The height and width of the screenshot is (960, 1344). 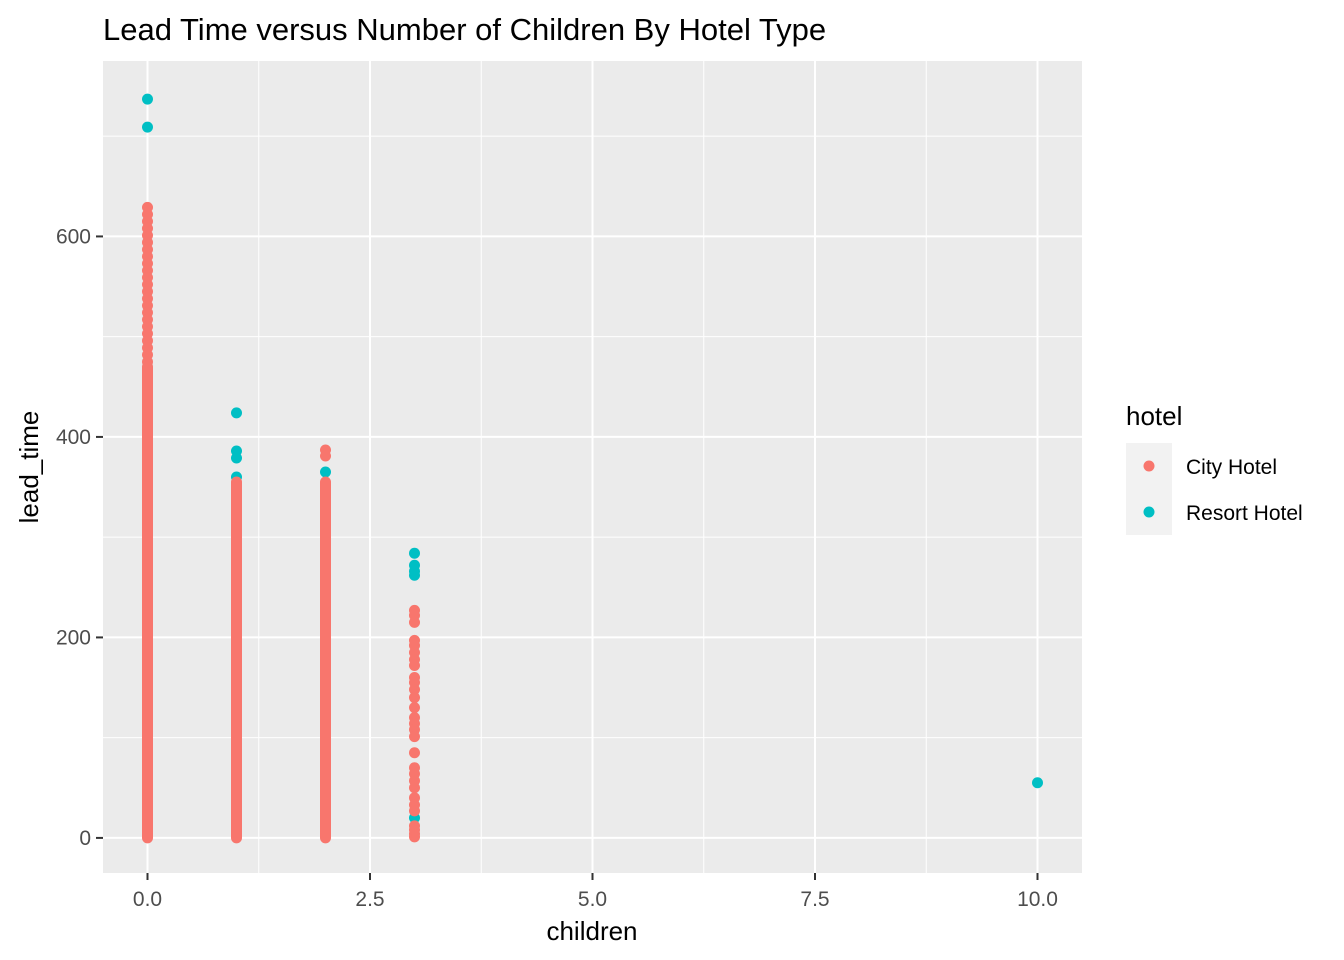 I want to click on y-axis-ticks: 0 200 400 600, so click(x=79, y=537).